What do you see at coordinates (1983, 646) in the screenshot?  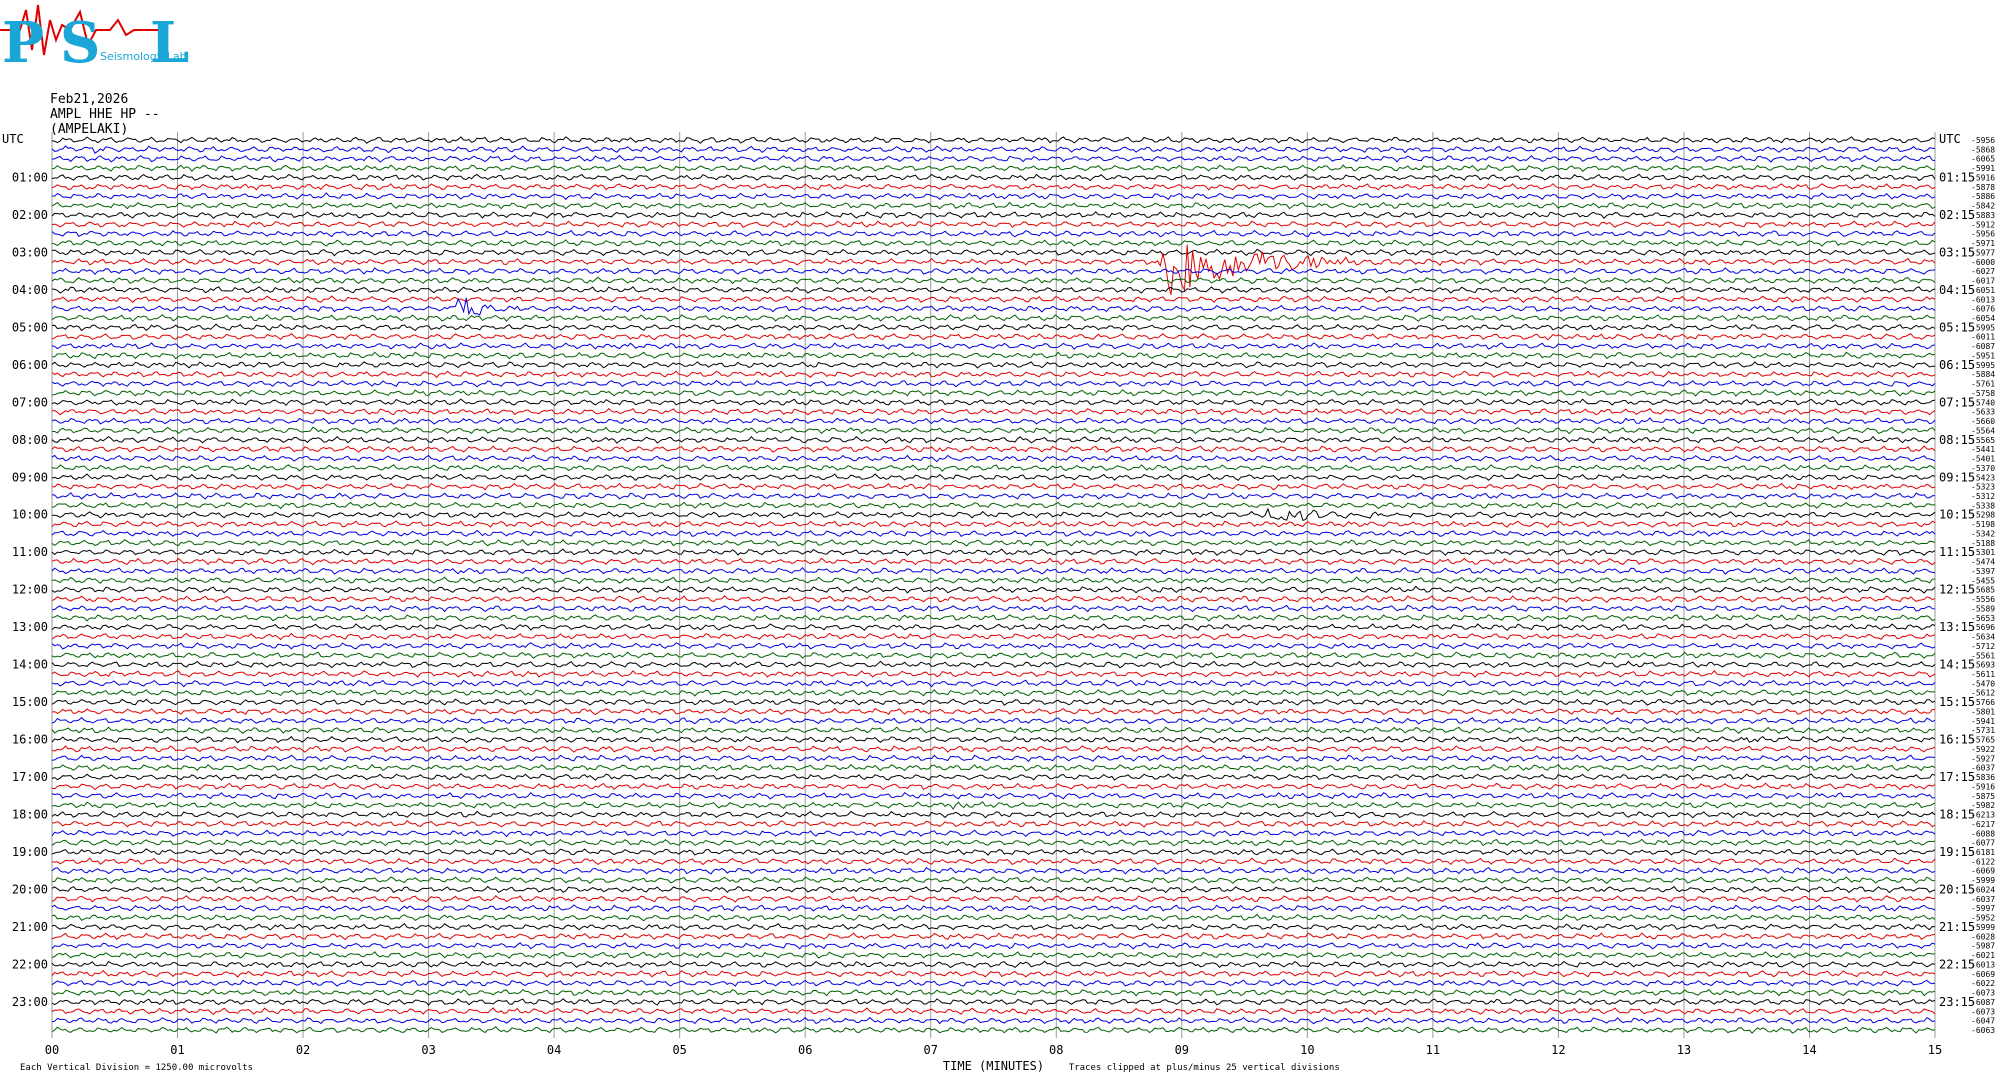 I see `trace-offset-label: -5712` at bounding box center [1983, 646].